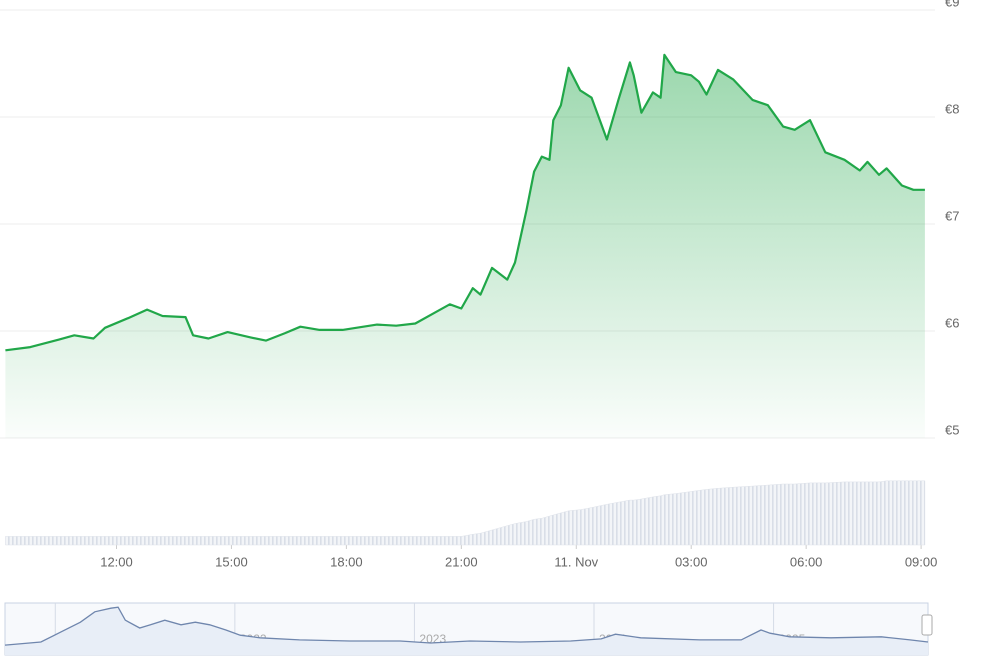 This screenshot has height=661, width=1000. Describe the element at coordinates (116, 561) in the screenshot. I see `x-tick-label: 12:00` at that location.